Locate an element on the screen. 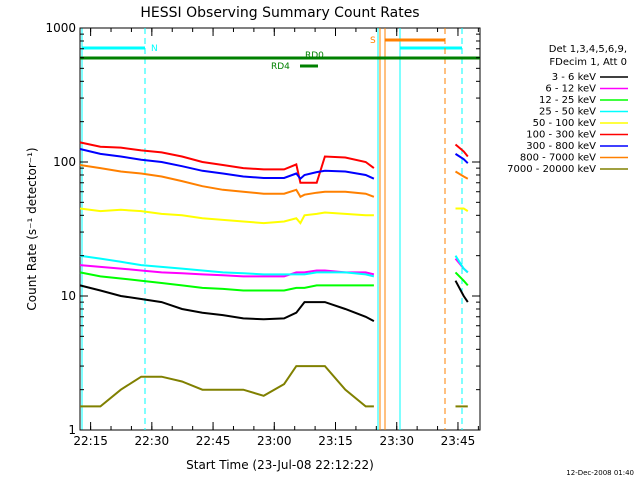 Image resolution: width=640 pixels, height=480 pixels. legend-label: 800 - 7000 keV is located at coordinates (558, 158).